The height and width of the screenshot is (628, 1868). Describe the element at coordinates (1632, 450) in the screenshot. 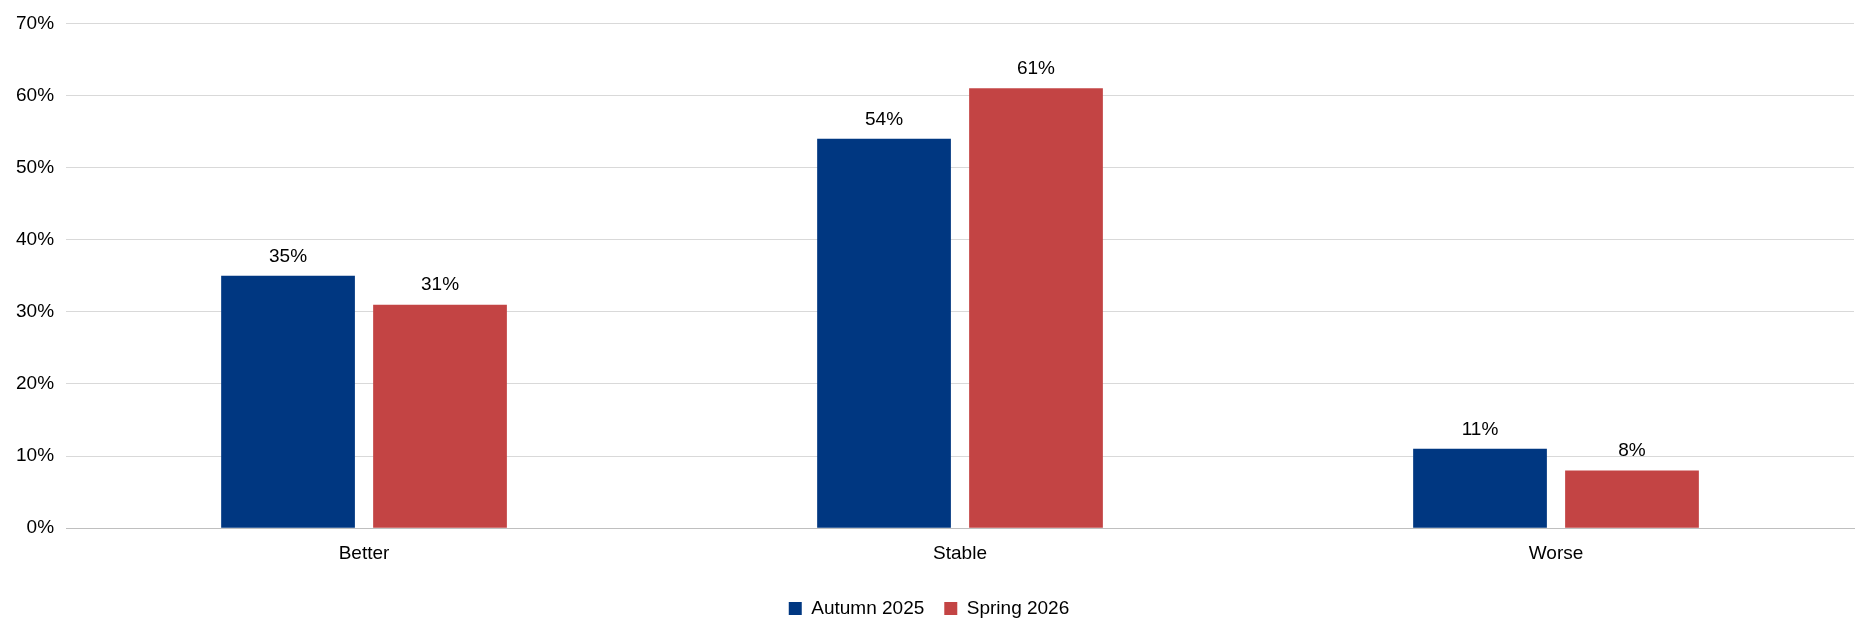

I see `data-label: 8%` at that location.